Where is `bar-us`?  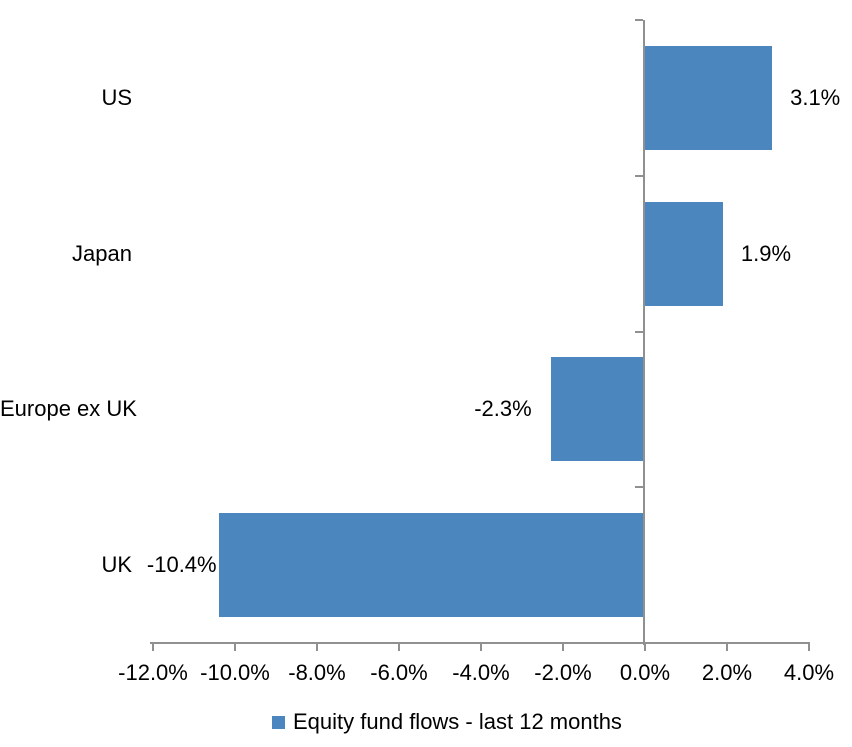
bar-us is located at coordinates (709, 97).